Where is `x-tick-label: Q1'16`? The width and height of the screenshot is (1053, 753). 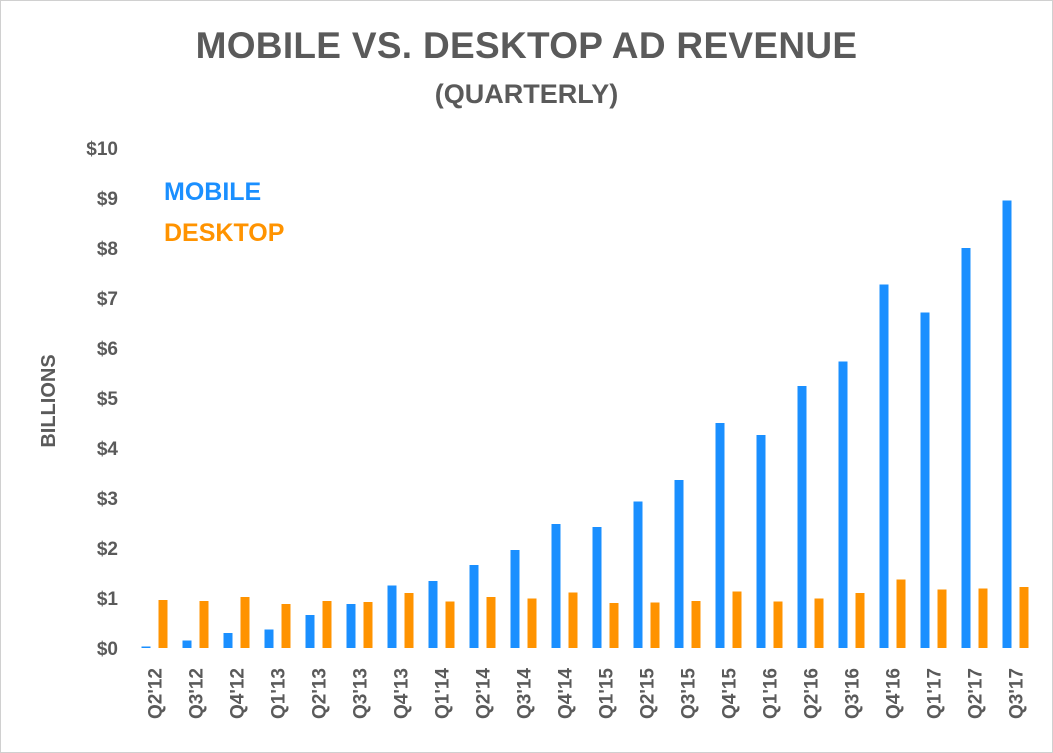
x-tick-label: Q1'16 is located at coordinates (771, 693).